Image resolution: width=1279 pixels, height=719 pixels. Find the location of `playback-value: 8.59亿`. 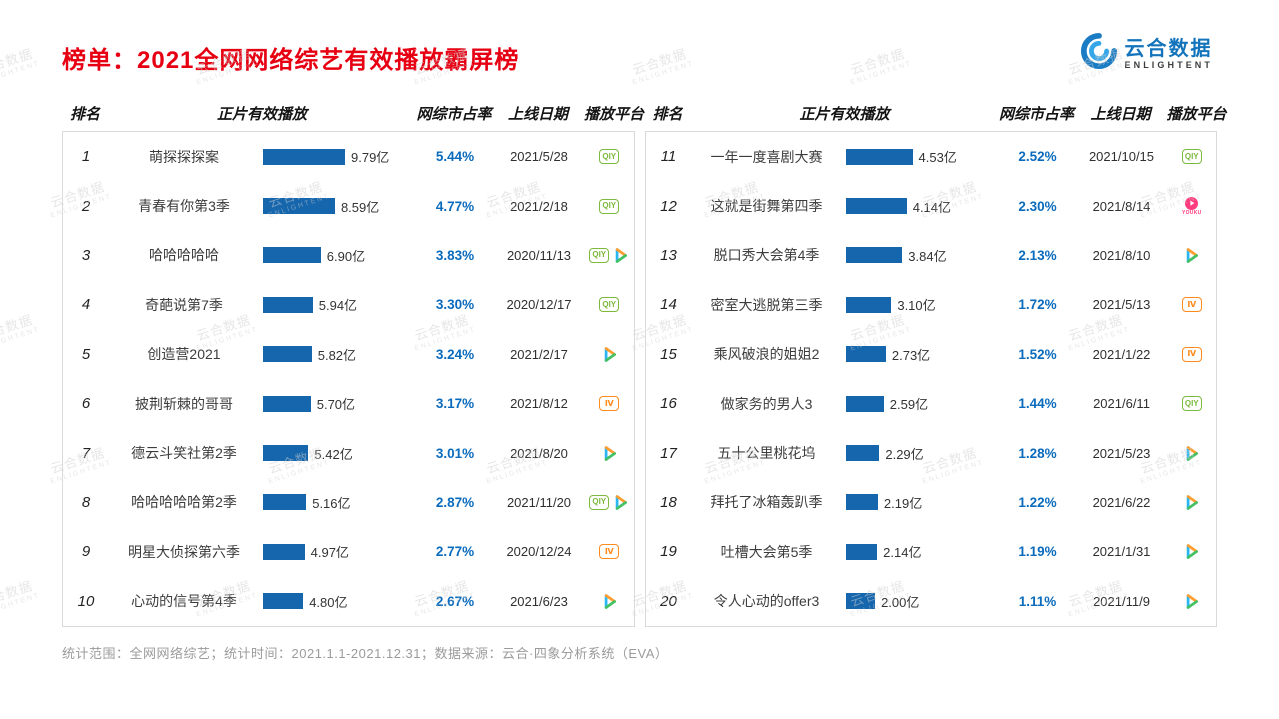

playback-value: 8.59亿 is located at coordinates (360, 207).